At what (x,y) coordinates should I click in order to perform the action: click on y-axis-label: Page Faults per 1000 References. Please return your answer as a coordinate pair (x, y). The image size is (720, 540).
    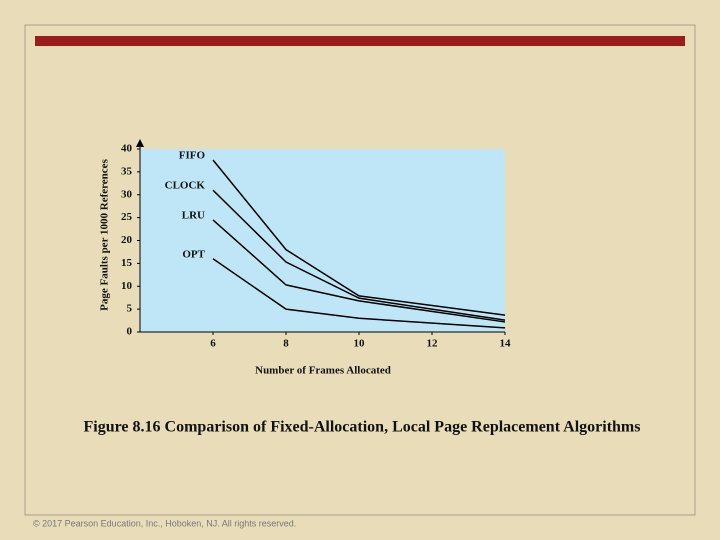
    Looking at the image, I should click on (105, 234).